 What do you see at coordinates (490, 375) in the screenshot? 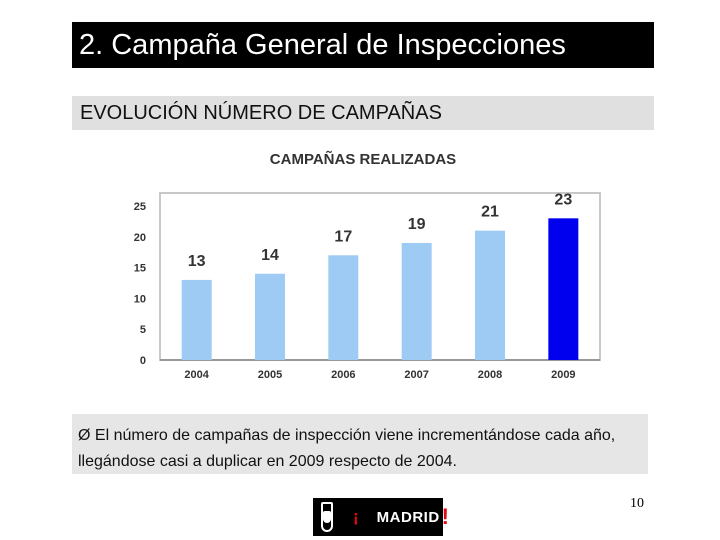
I see `x-tick-label-2008: 2008` at bounding box center [490, 375].